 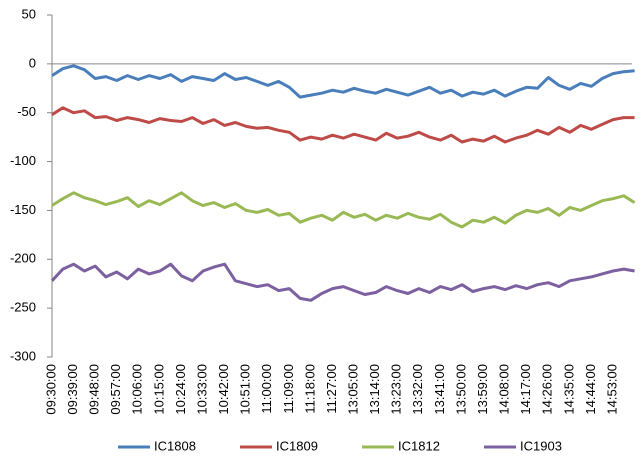 What do you see at coordinates (439, 389) in the screenshot?
I see `x-tick-label: 13:41:00` at bounding box center [439, 389].